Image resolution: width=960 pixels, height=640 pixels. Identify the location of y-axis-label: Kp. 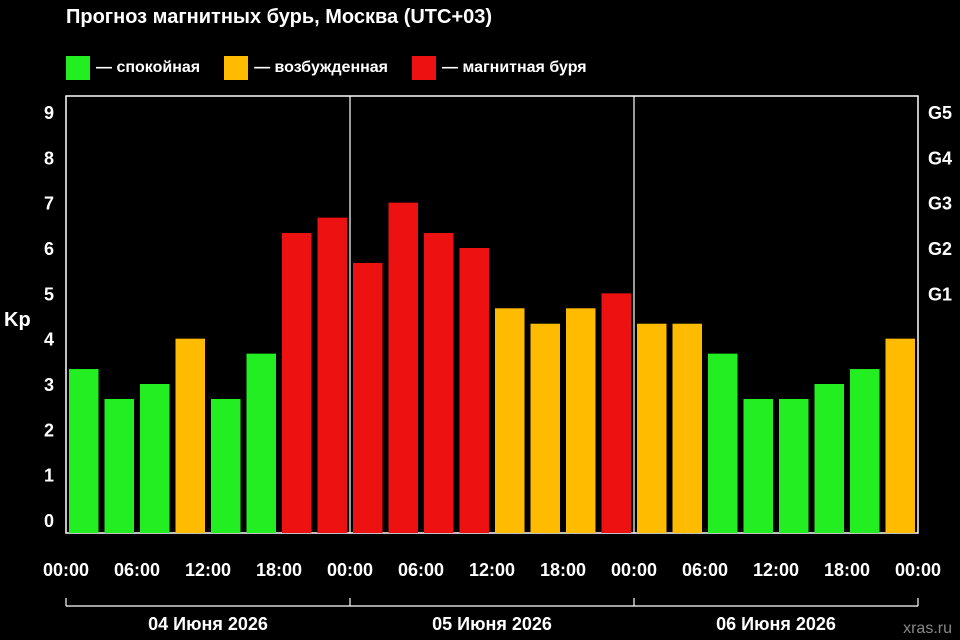
(17, 320).